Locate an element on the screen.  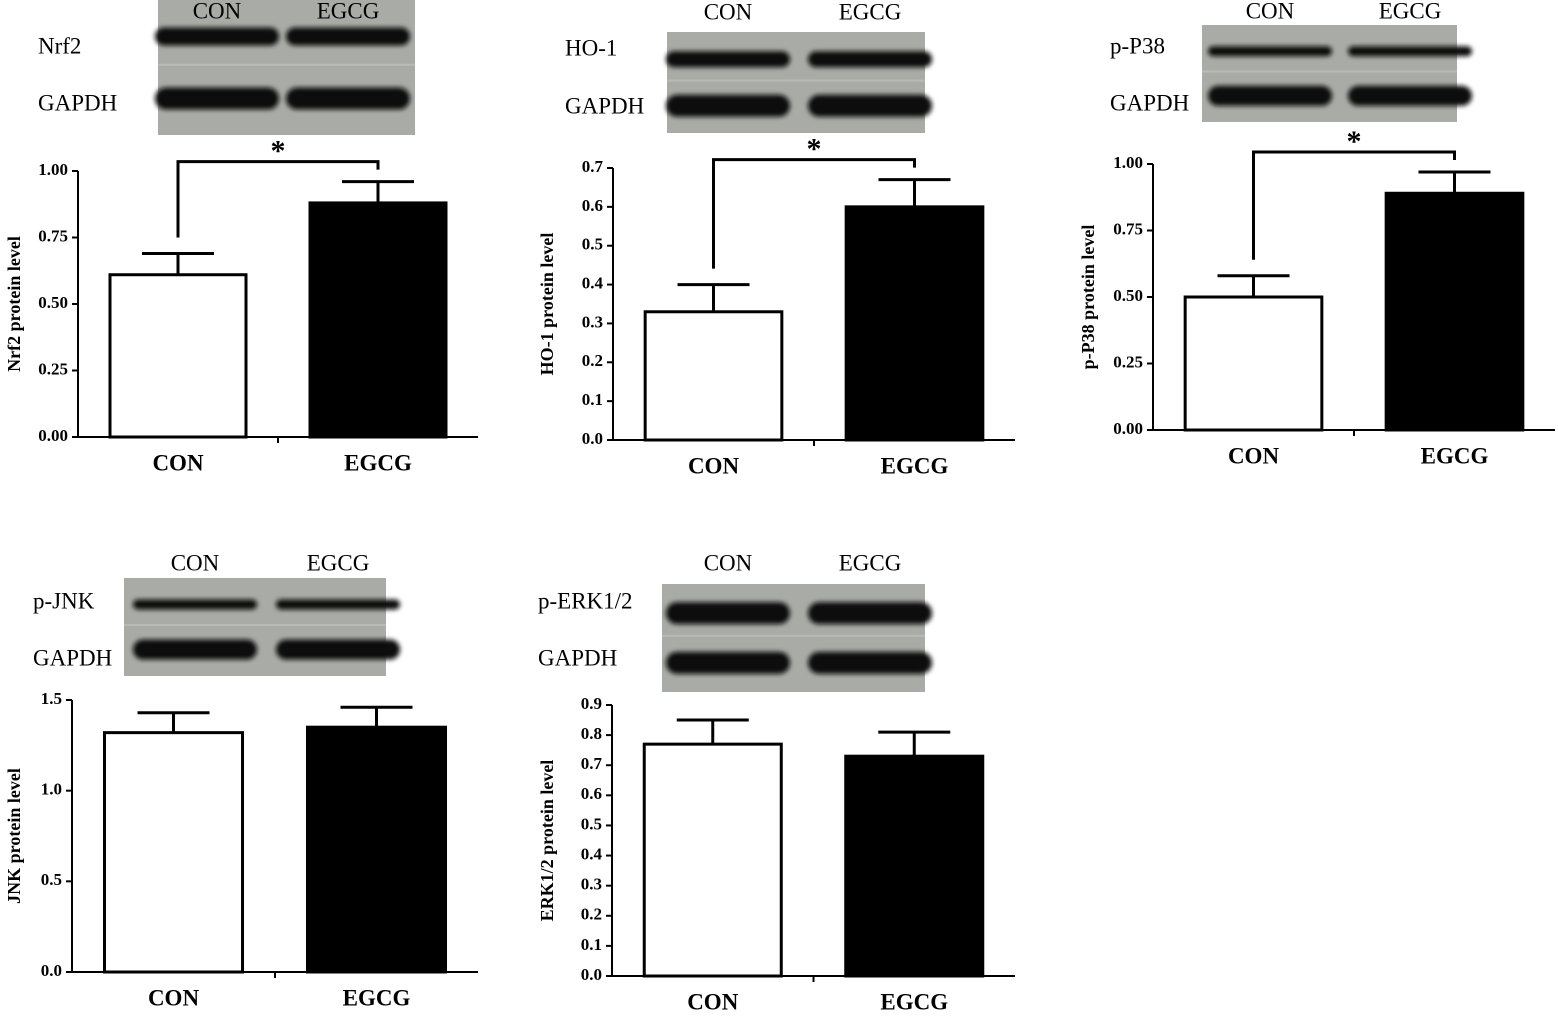
y-tick-label: 1.5 is located at coordinates (51, 698).